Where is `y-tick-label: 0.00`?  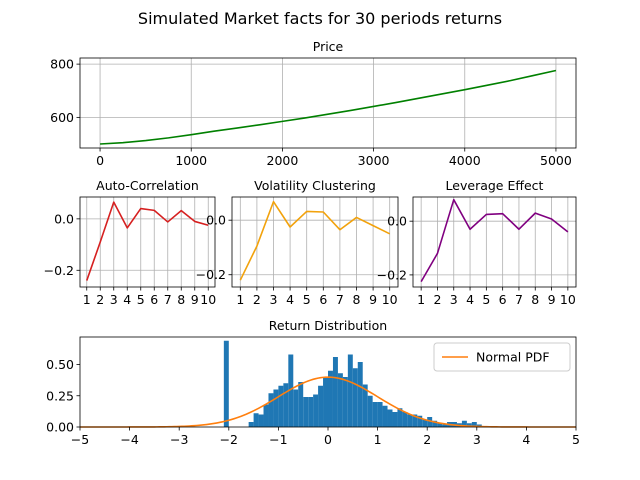
y-tick-label: 0.00 is located at coordinates (60, 427).